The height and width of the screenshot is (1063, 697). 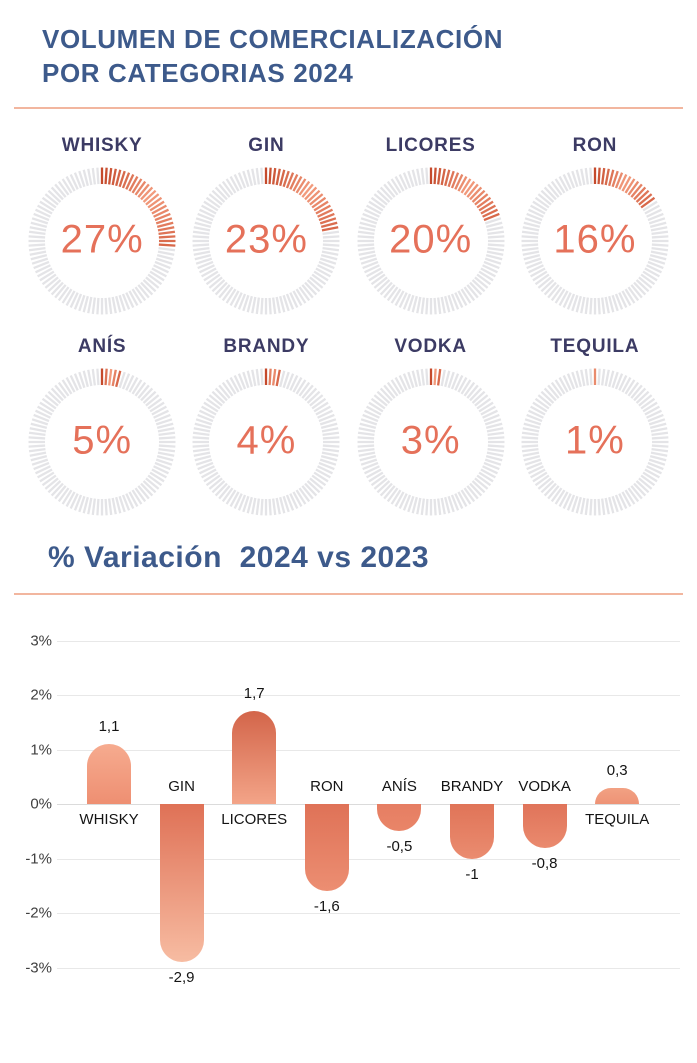 I want to click on donut-gauge: LICORES 20%, so click(x=431, y=225).